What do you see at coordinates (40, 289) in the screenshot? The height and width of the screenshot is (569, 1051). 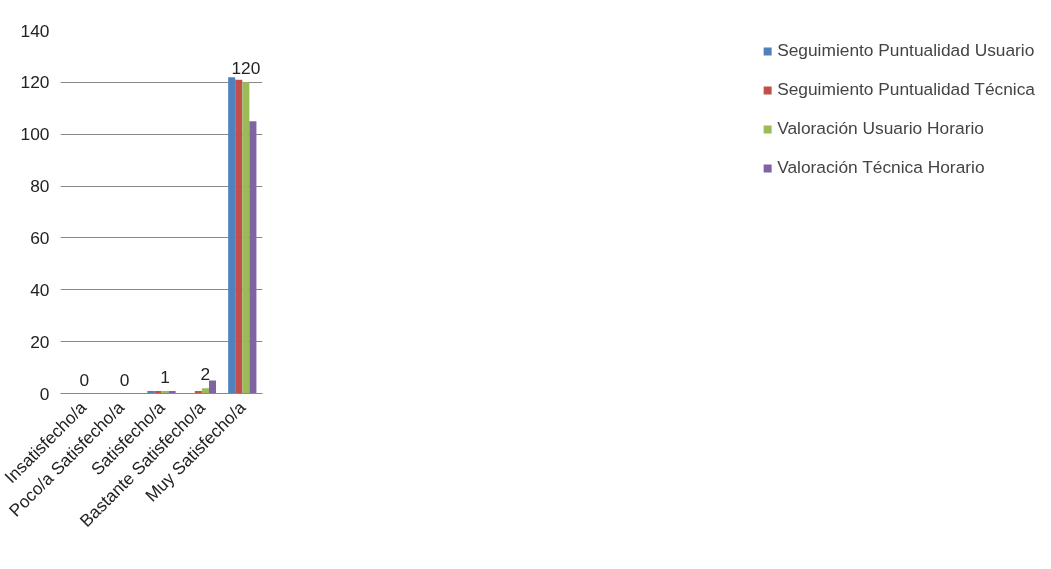 I see `y-tick-label: 40` at bounding box center [40, 289].